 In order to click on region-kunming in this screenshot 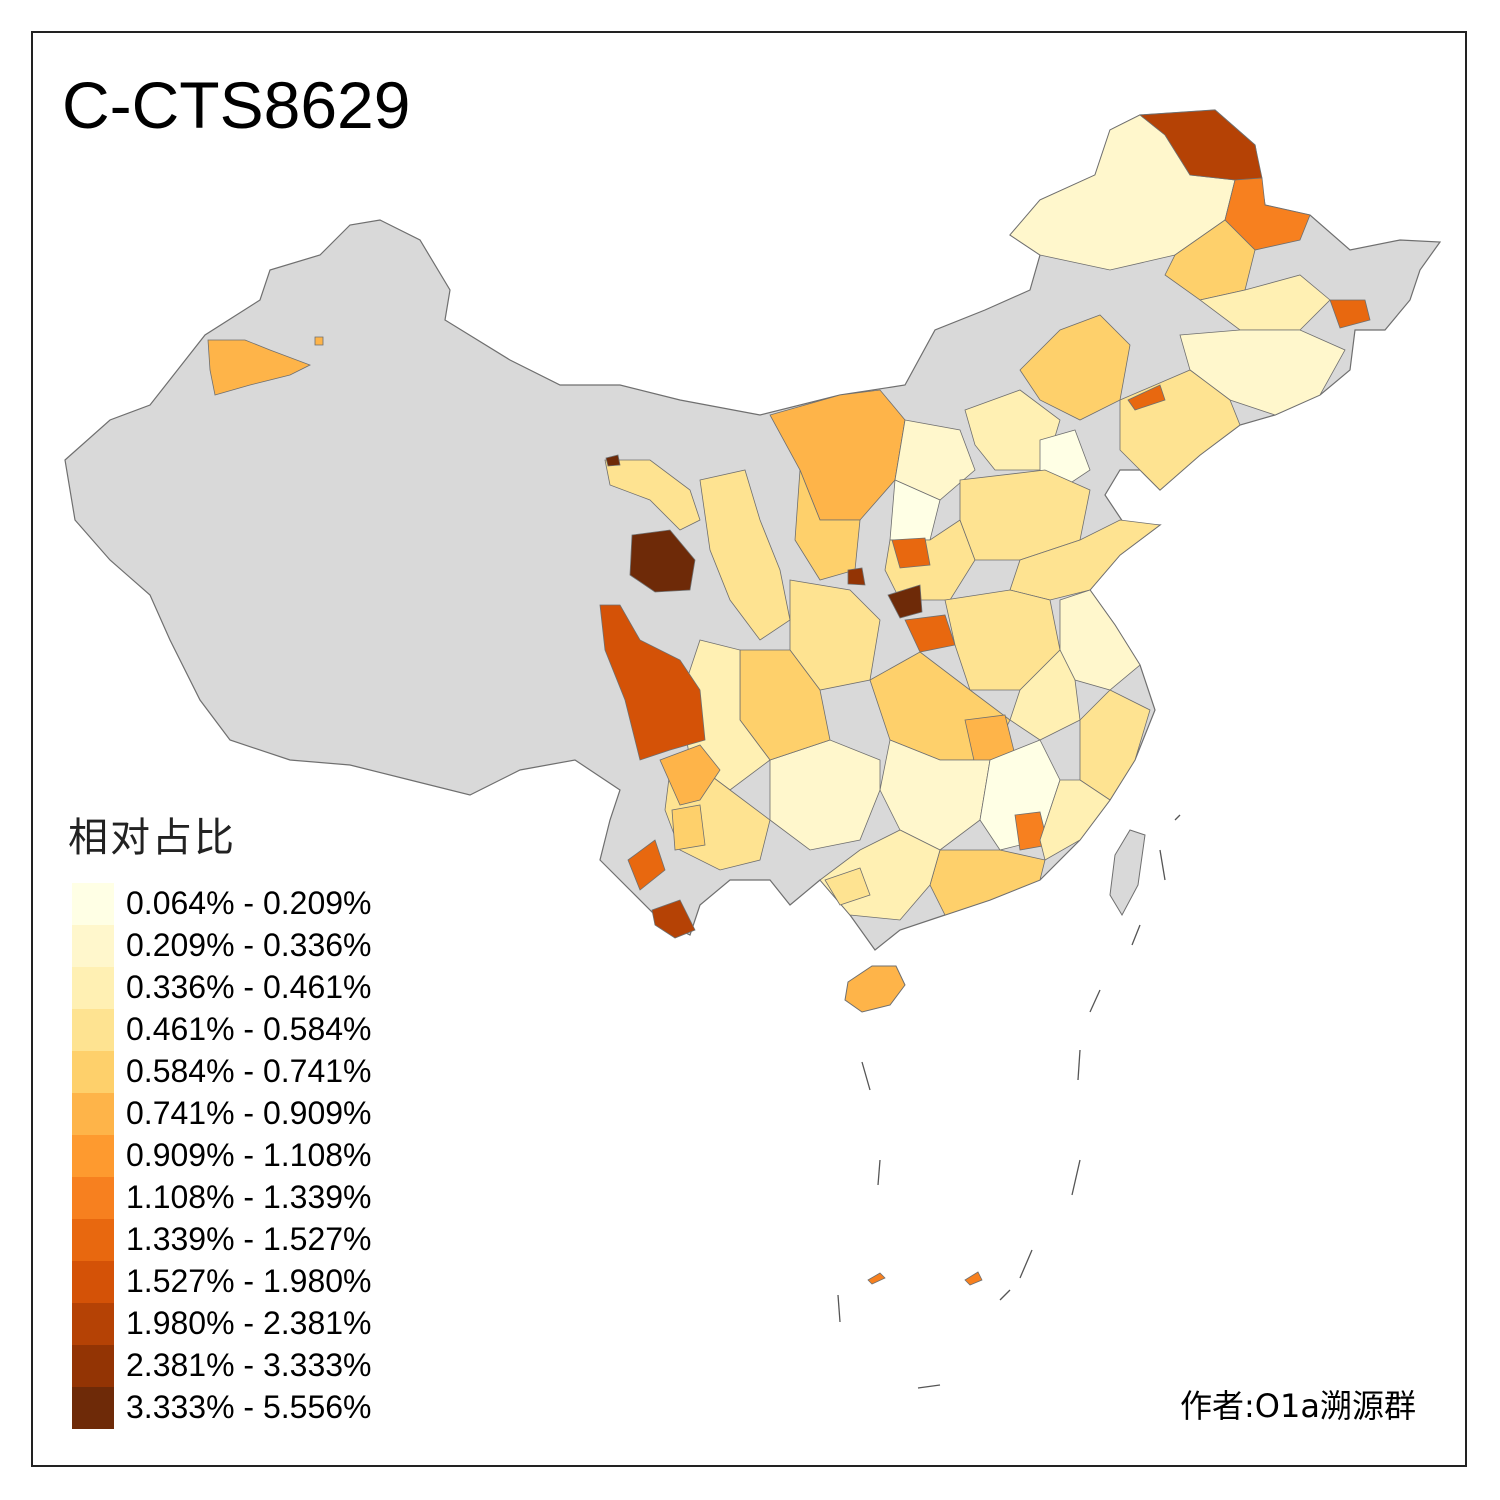, I will do `click(688, 827)`.